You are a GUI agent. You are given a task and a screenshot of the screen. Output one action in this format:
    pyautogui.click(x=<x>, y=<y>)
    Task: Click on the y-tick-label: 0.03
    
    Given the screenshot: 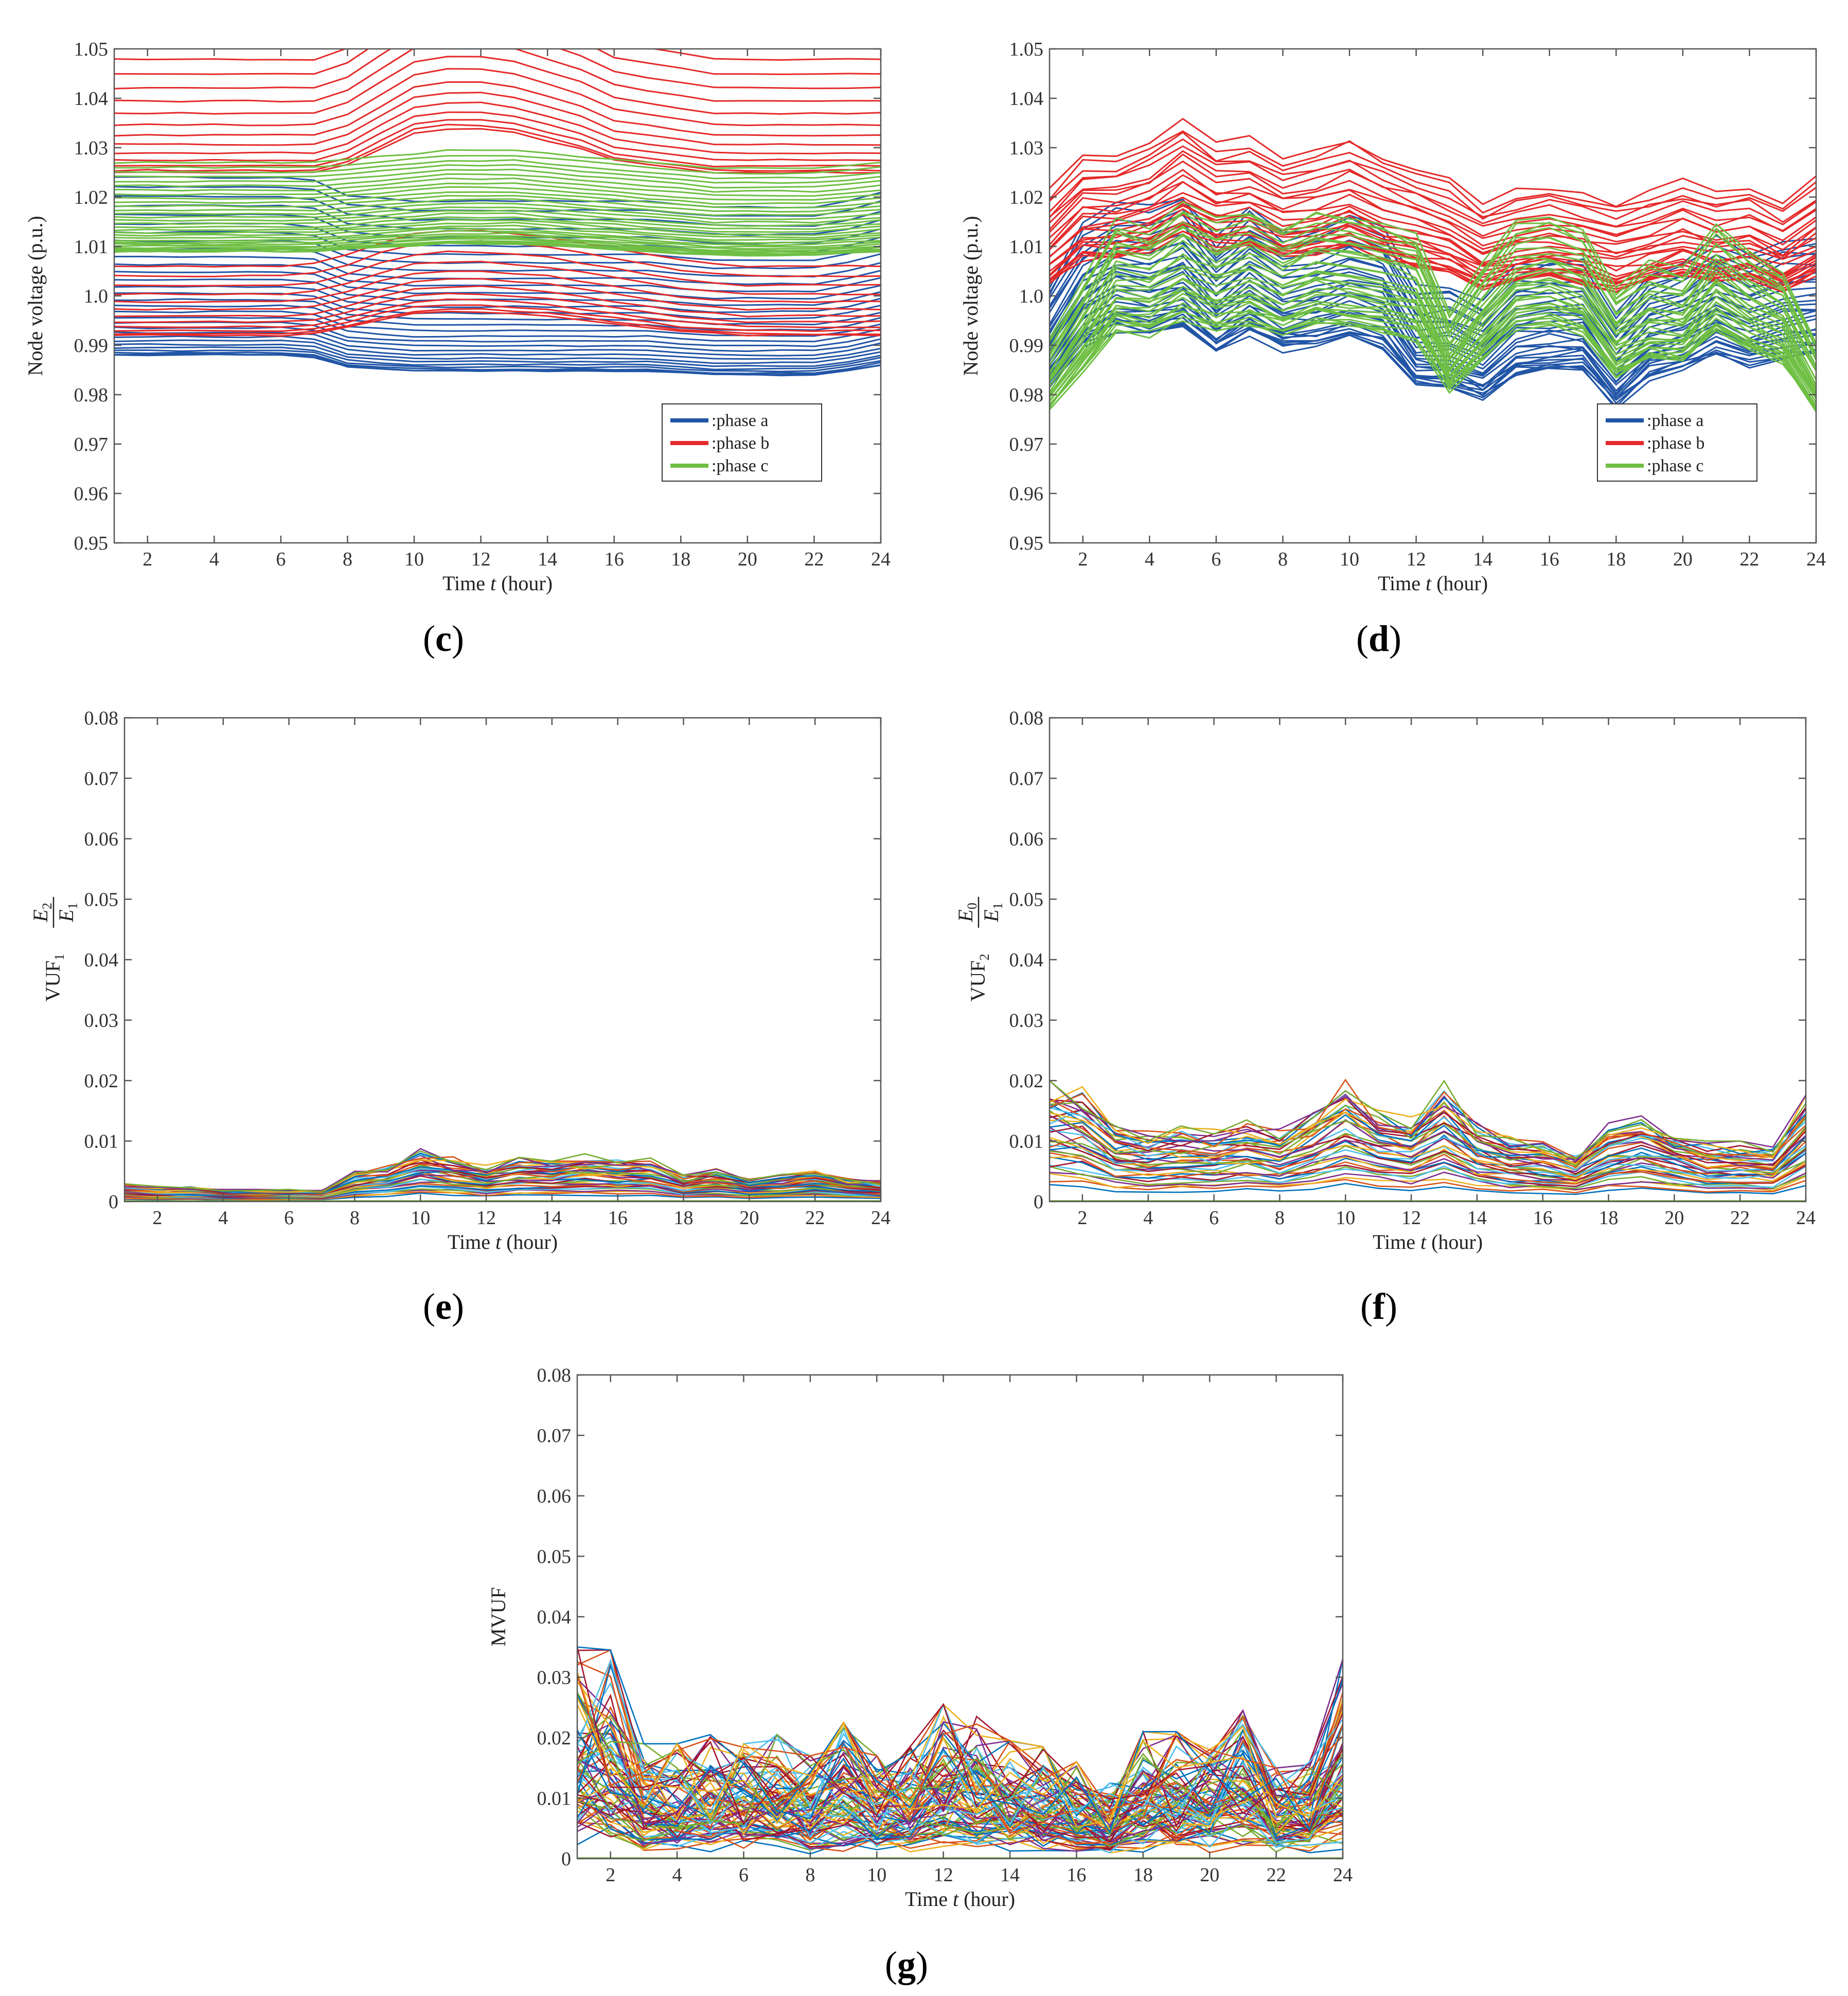 What is the action you would take?
    pyautogui.click(x=554, y=1678)
    